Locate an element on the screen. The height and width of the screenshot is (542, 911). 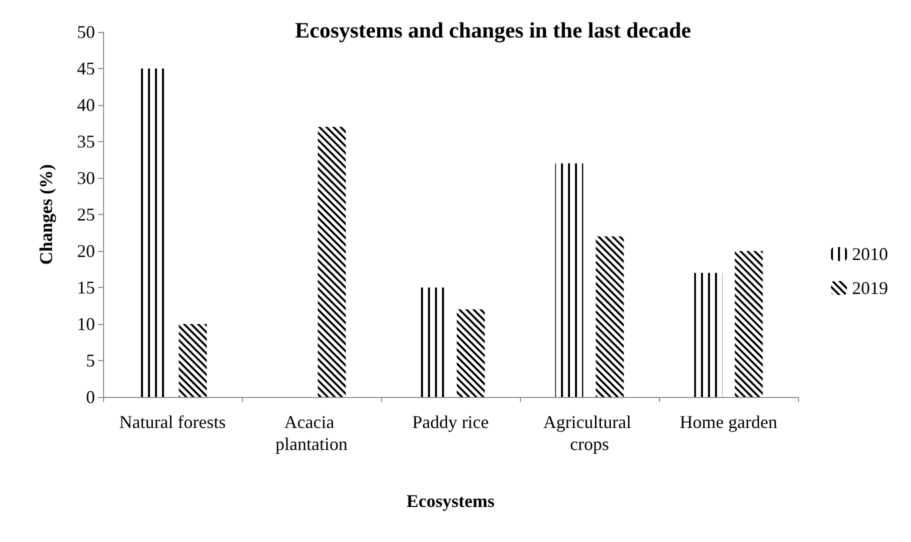
x-tick-label: Agricultural crops is located at coordinates (589, 433).